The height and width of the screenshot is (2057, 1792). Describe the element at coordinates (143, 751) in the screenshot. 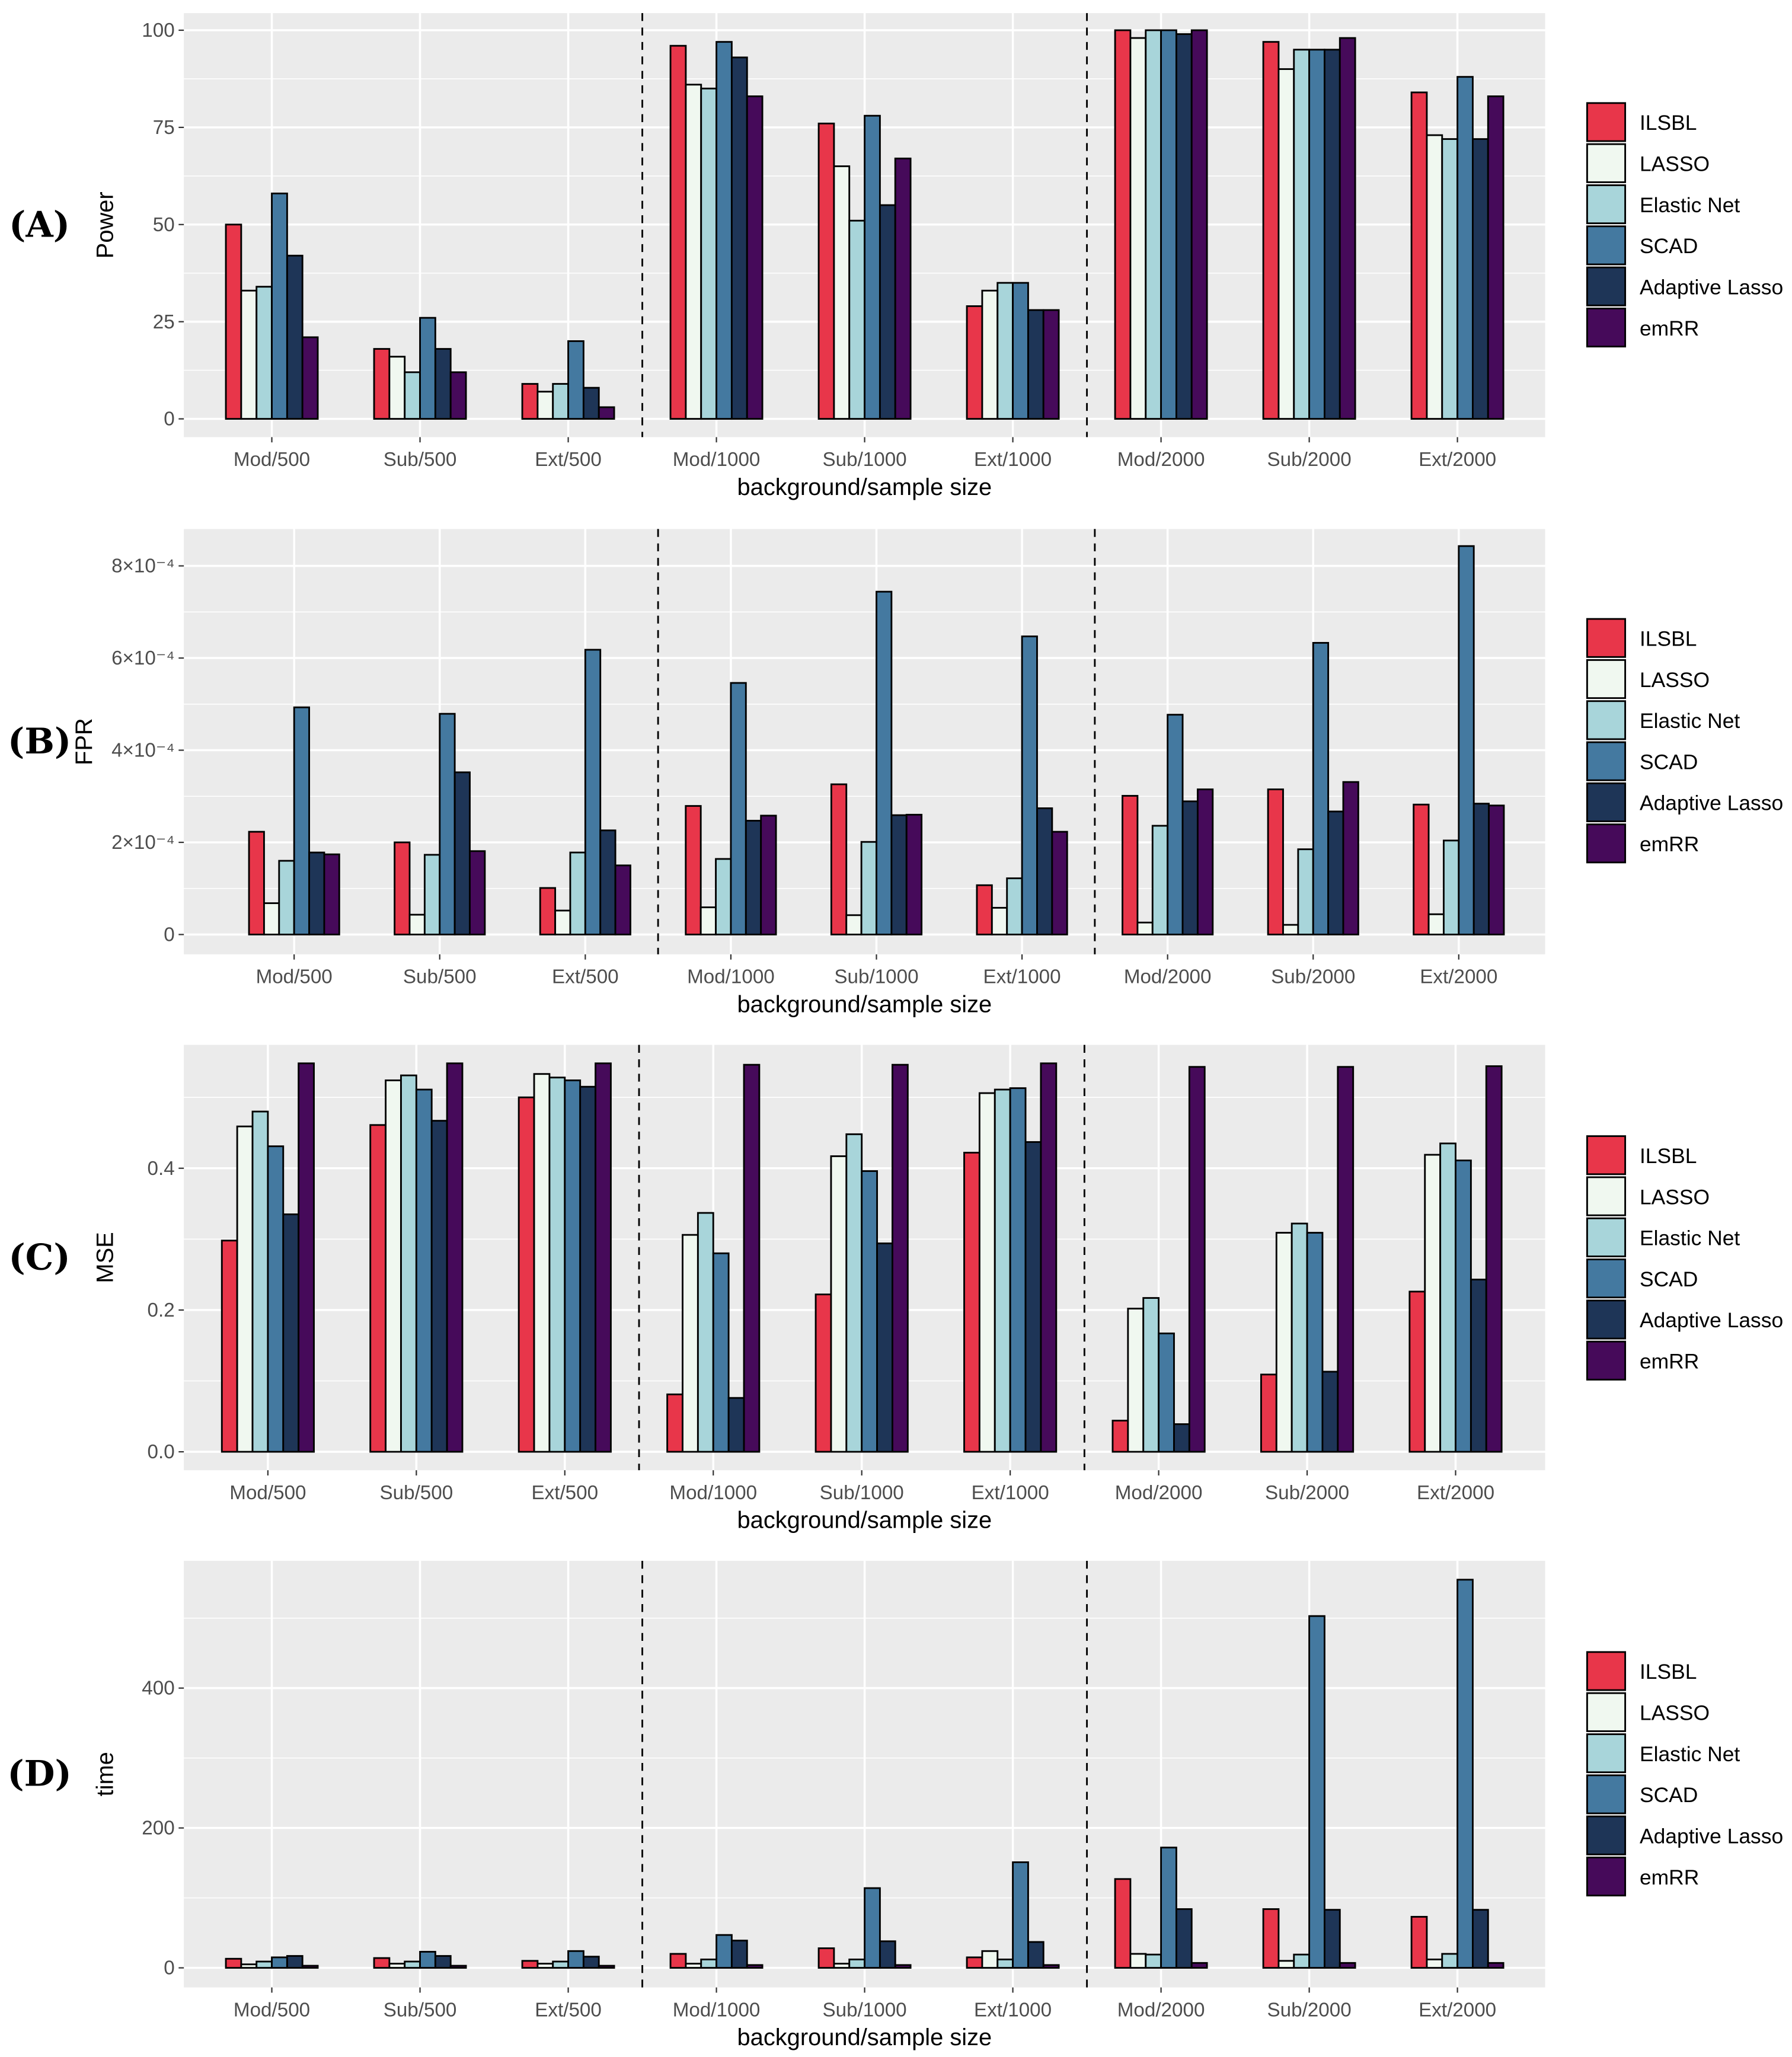

I see `y-tick-label: 4×10⁻⁴` at that location.